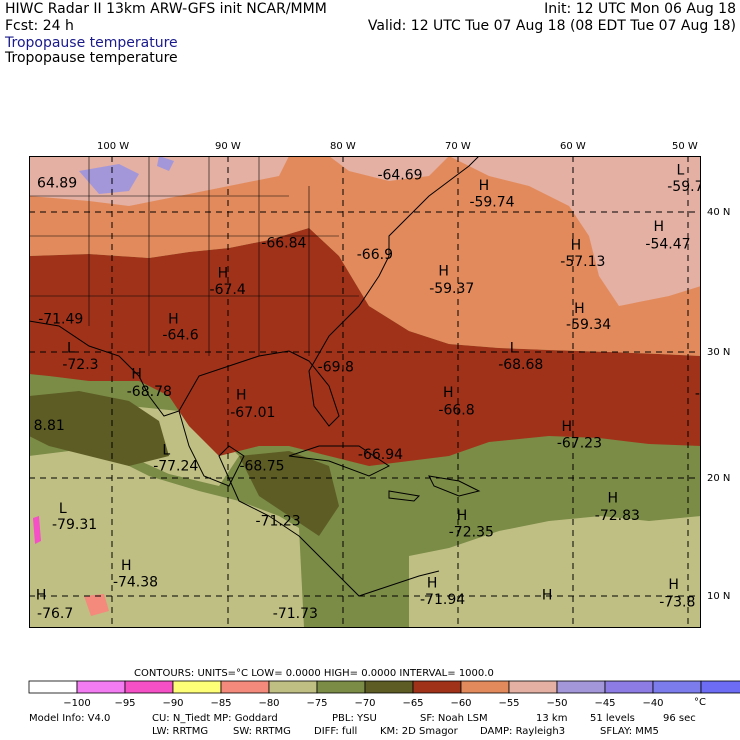 The width and height of the screenshot is (740, 740). I want to click on lat-label: 20 N, so click(719, 478).